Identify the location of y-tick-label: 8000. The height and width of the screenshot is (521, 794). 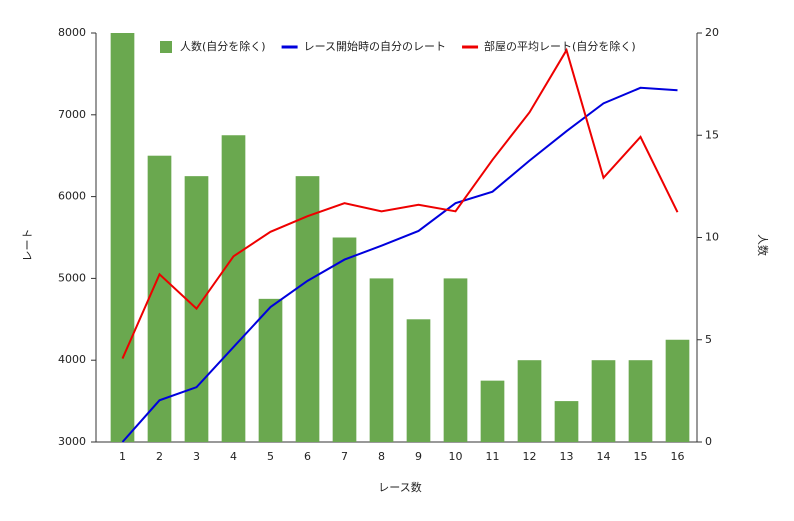
(72, 32).